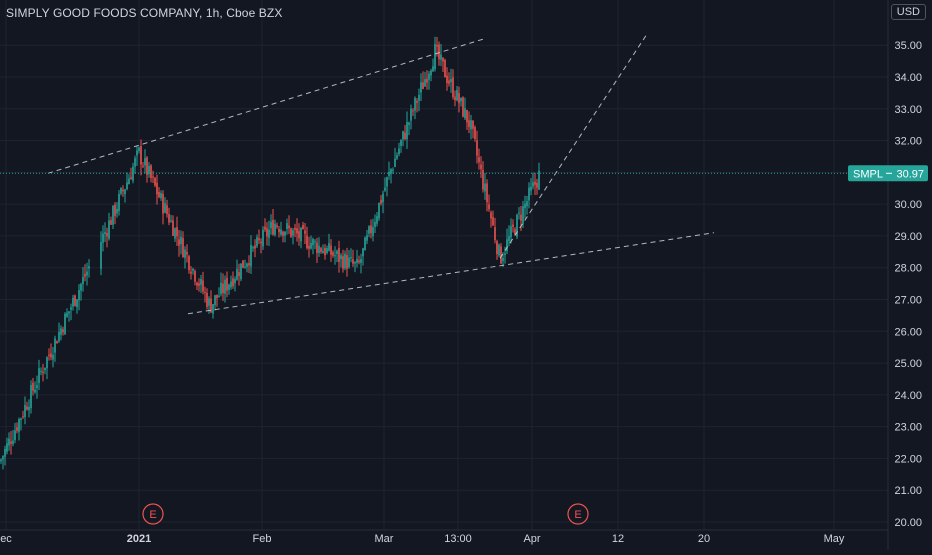 This screenshot has width=932, height=555. What do you see at coordinates (908, 491) in the screenshot?
I see `y-tick-label: 21.00` at bounding box center [908, 491].